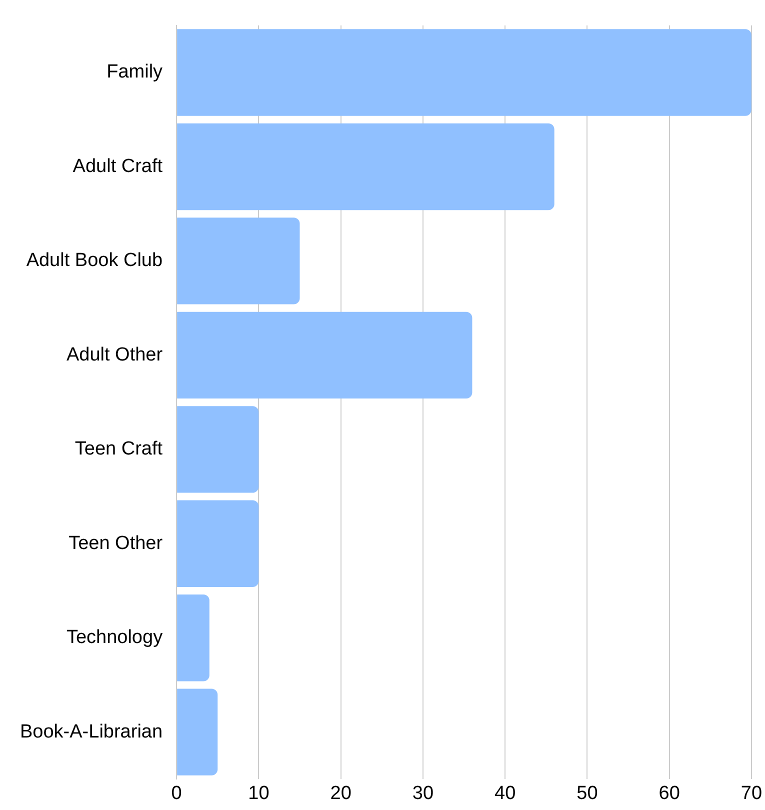  Describe the element at coordinates (587, 793) in the screenshot. I see `x-tick-label: 50` at that location.